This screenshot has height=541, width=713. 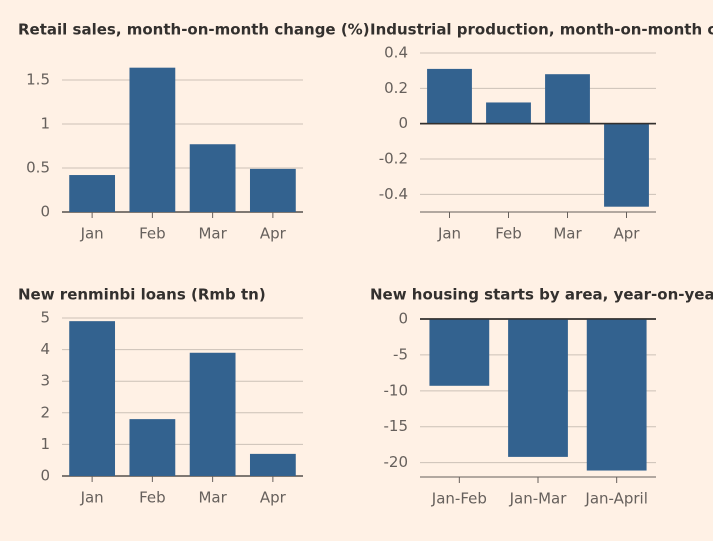 I want to click on y-tick-label: 3, so click(x=45, y=381).